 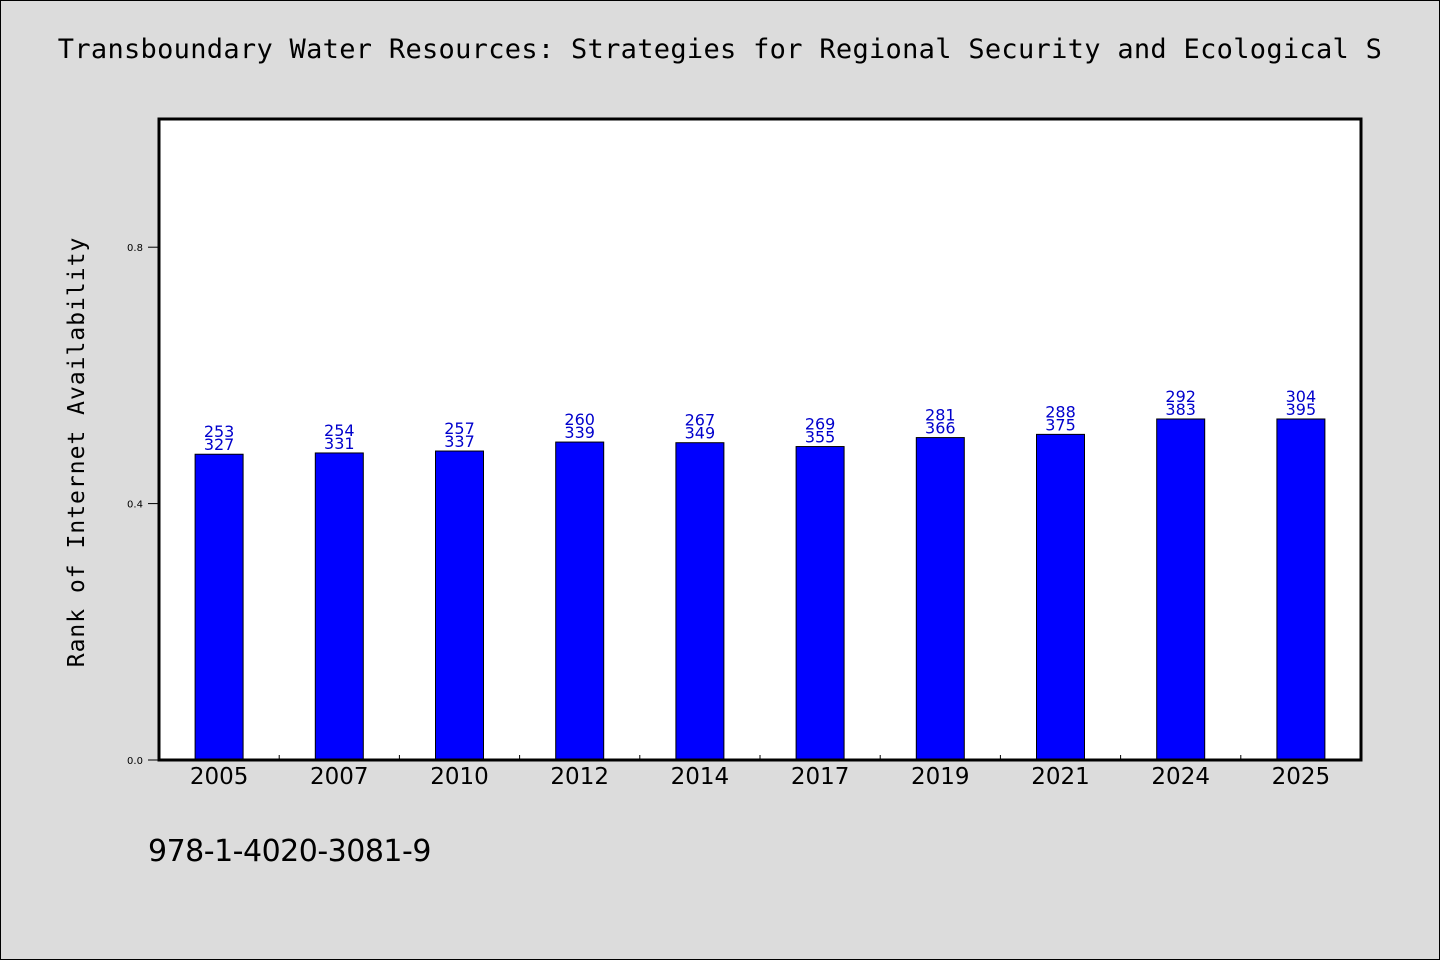 I want to click on x-tick-label: 2007, so click(x=339, y=777).